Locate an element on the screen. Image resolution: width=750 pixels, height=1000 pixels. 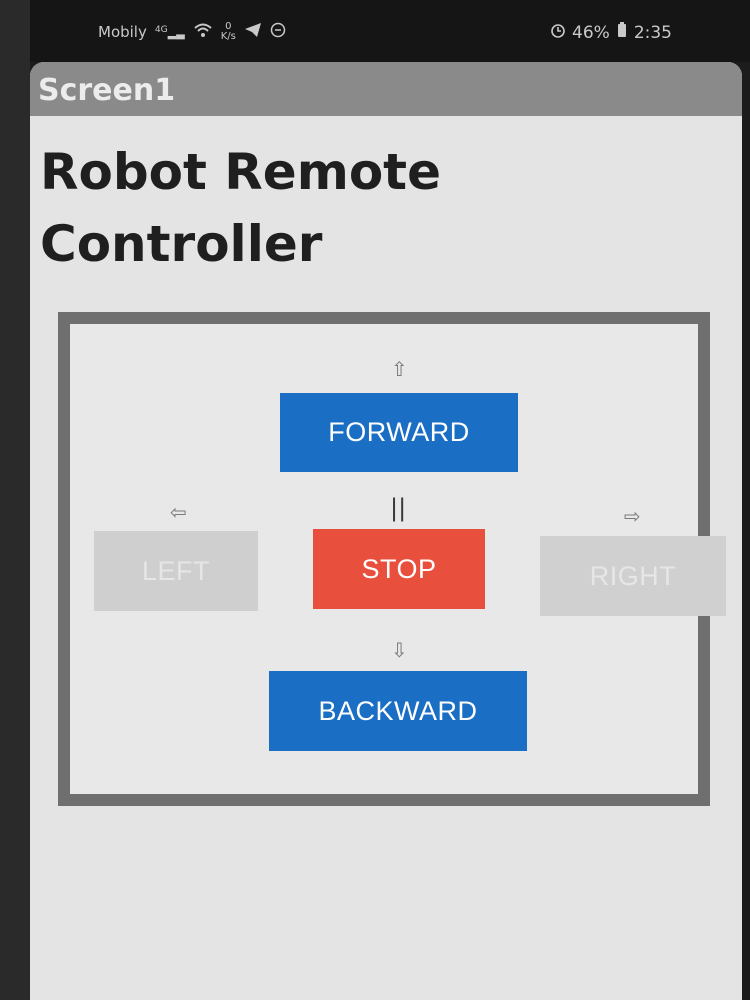
status-left-group: Mobily 4G▂▃ 0 K/s is located at coordinates (192, 32).